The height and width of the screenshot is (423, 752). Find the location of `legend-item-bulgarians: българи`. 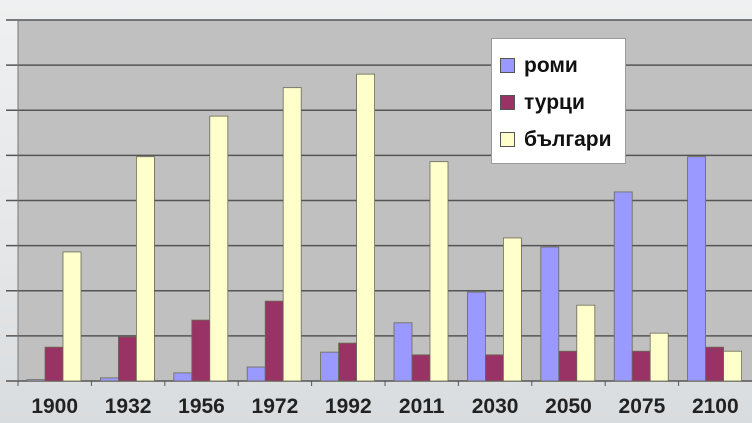

legend-item-bulgarians: българи is located at coordinates (562, 139).